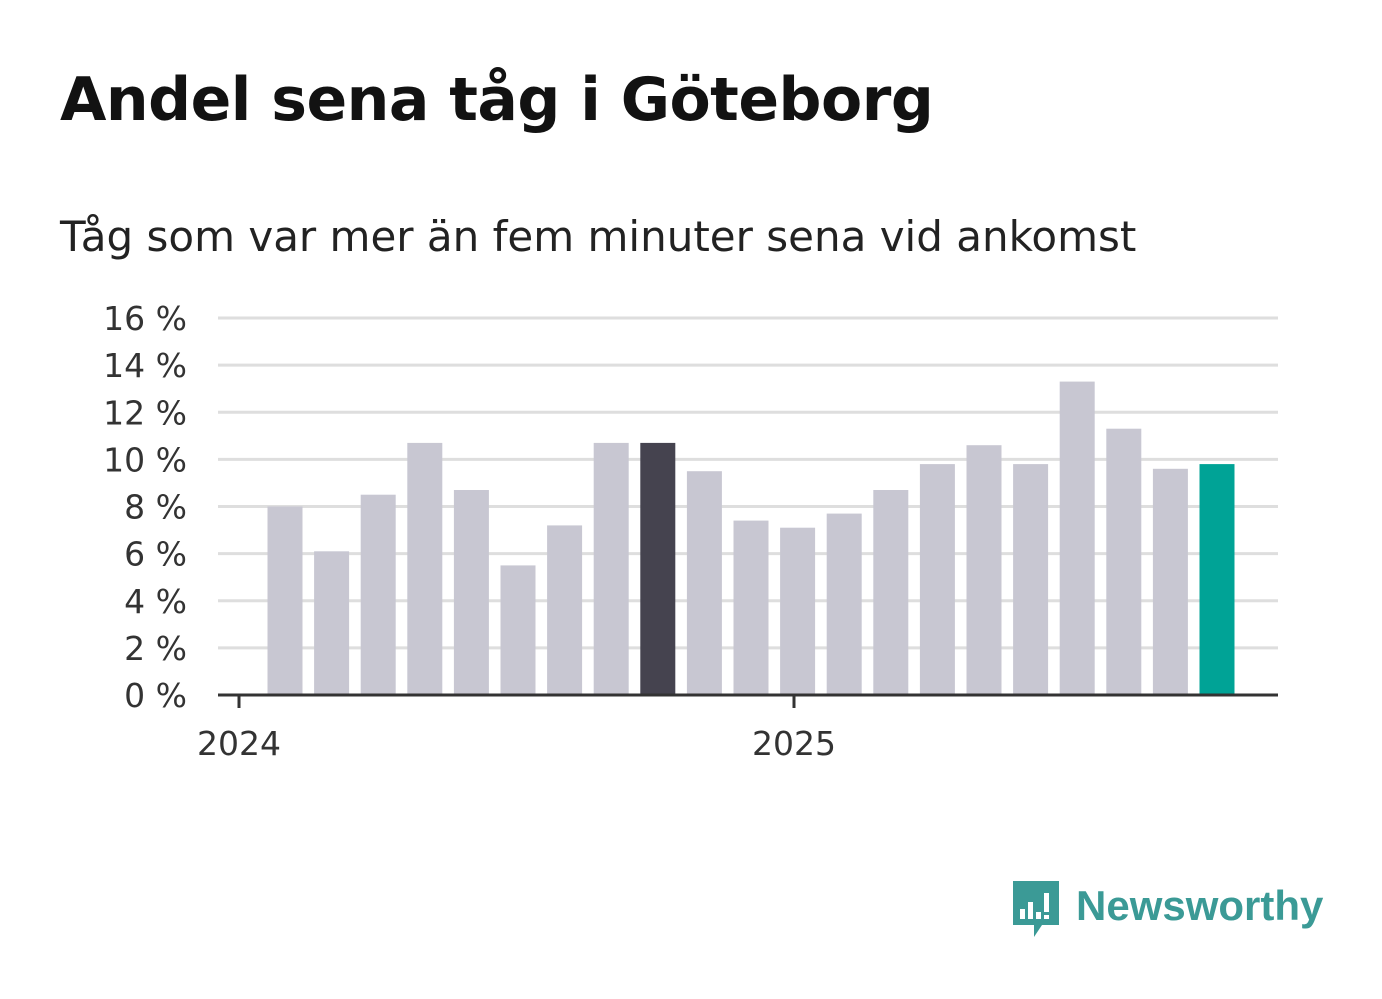  What do you see at coordinates (155, 695) in the screenshot?
I see `y-tick-label: 0 %` at bounding box center [155, 695].